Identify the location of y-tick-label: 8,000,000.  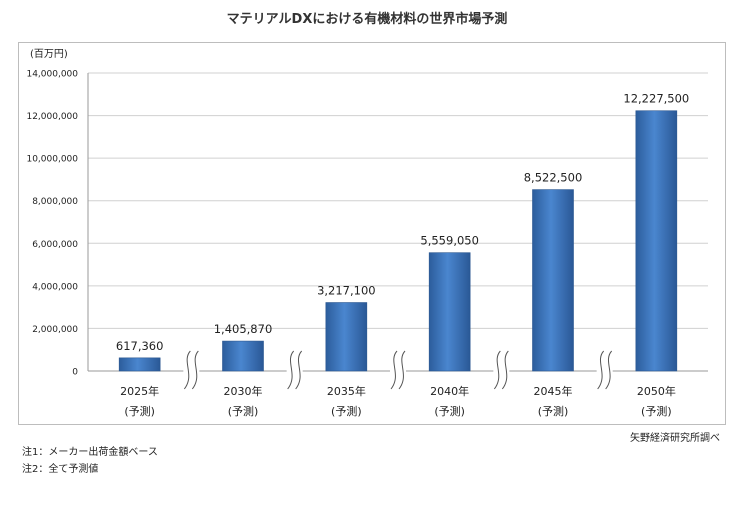
(55, 202).